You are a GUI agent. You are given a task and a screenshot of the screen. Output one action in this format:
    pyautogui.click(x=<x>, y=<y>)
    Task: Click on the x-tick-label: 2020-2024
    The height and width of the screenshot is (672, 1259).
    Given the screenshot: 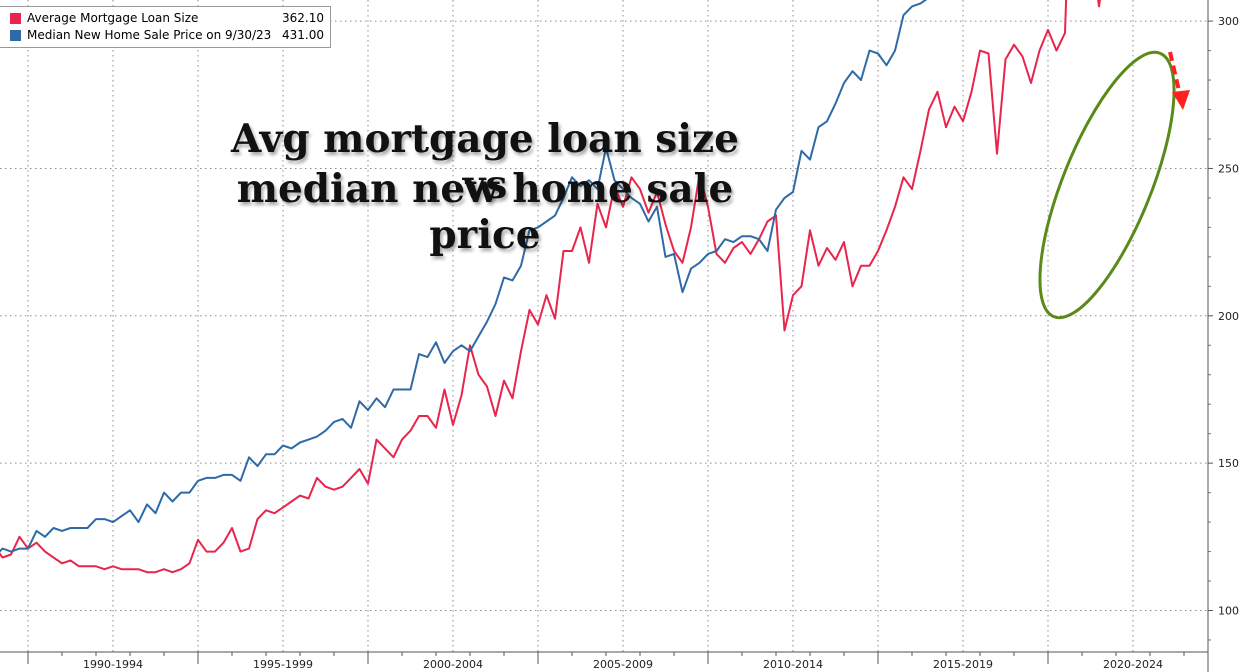 What is the action you would take?
    pyautogui.click(x=1133, y=664)
    